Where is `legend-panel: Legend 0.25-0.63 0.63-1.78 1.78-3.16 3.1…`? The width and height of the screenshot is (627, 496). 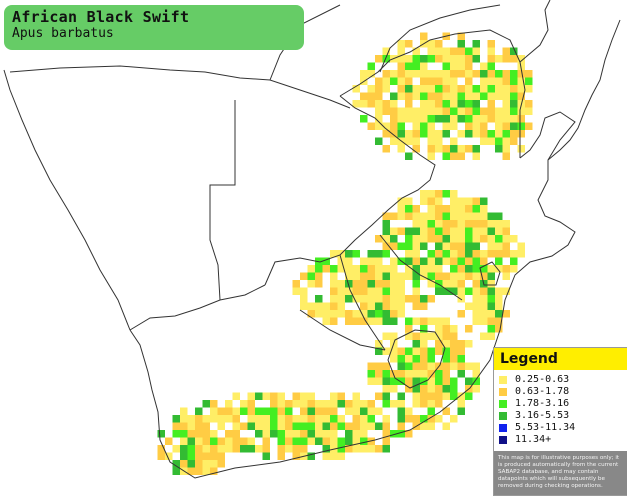 legend-panel: Legend 0.25-0.63 0.63-1.78 1.78-3.16 3.1… is located at coordinates (560, 421).